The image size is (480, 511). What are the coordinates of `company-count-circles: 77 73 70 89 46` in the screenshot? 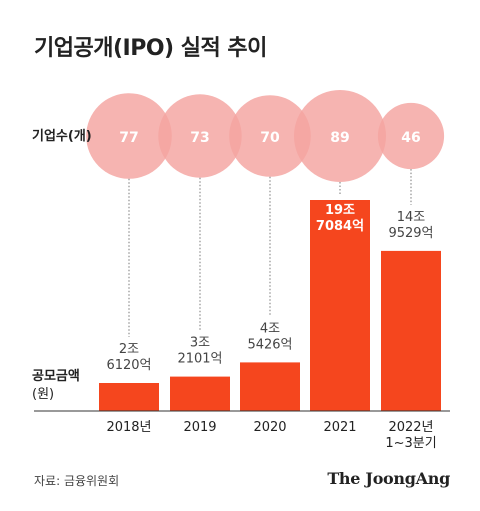 It's located at (265, 136).